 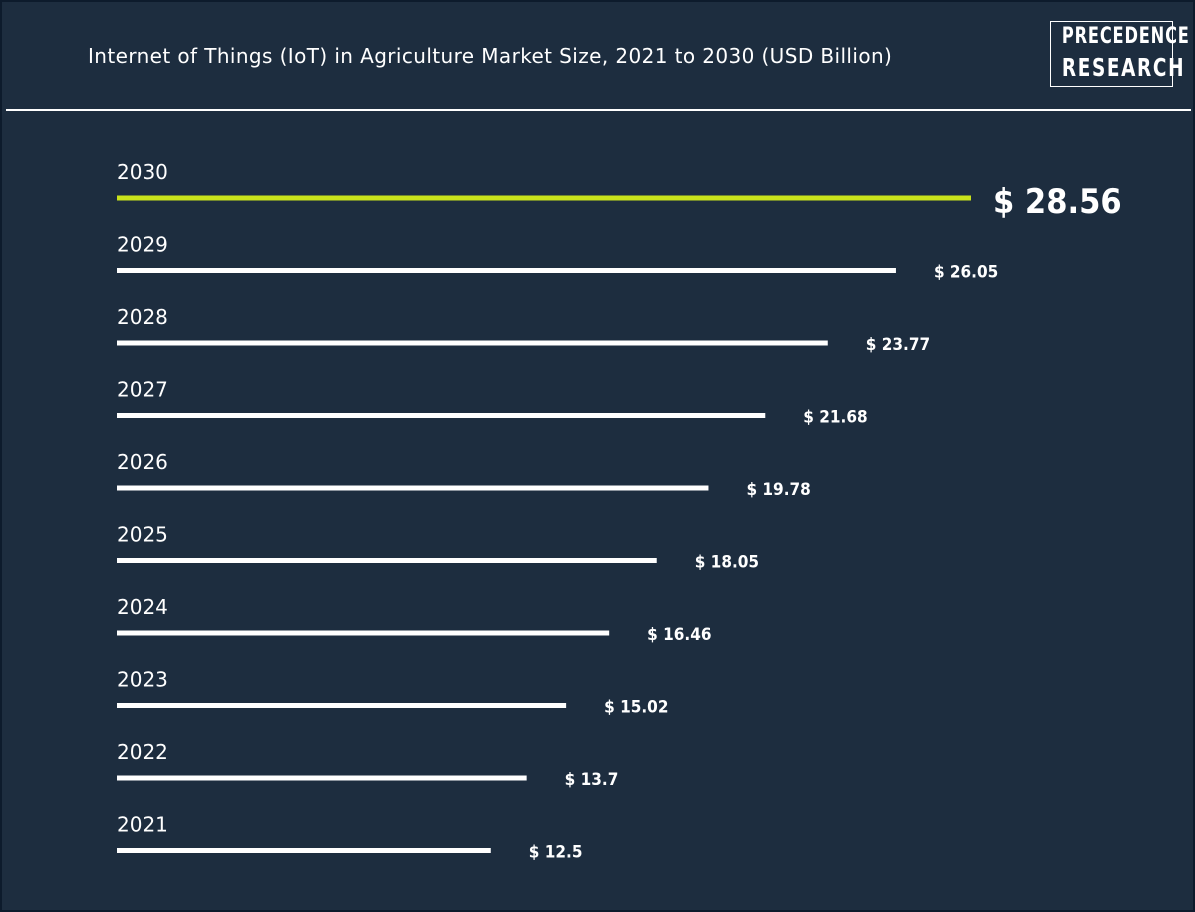 I want to click on value-label-2025: $ 18.05, so click(x=727, y=563).